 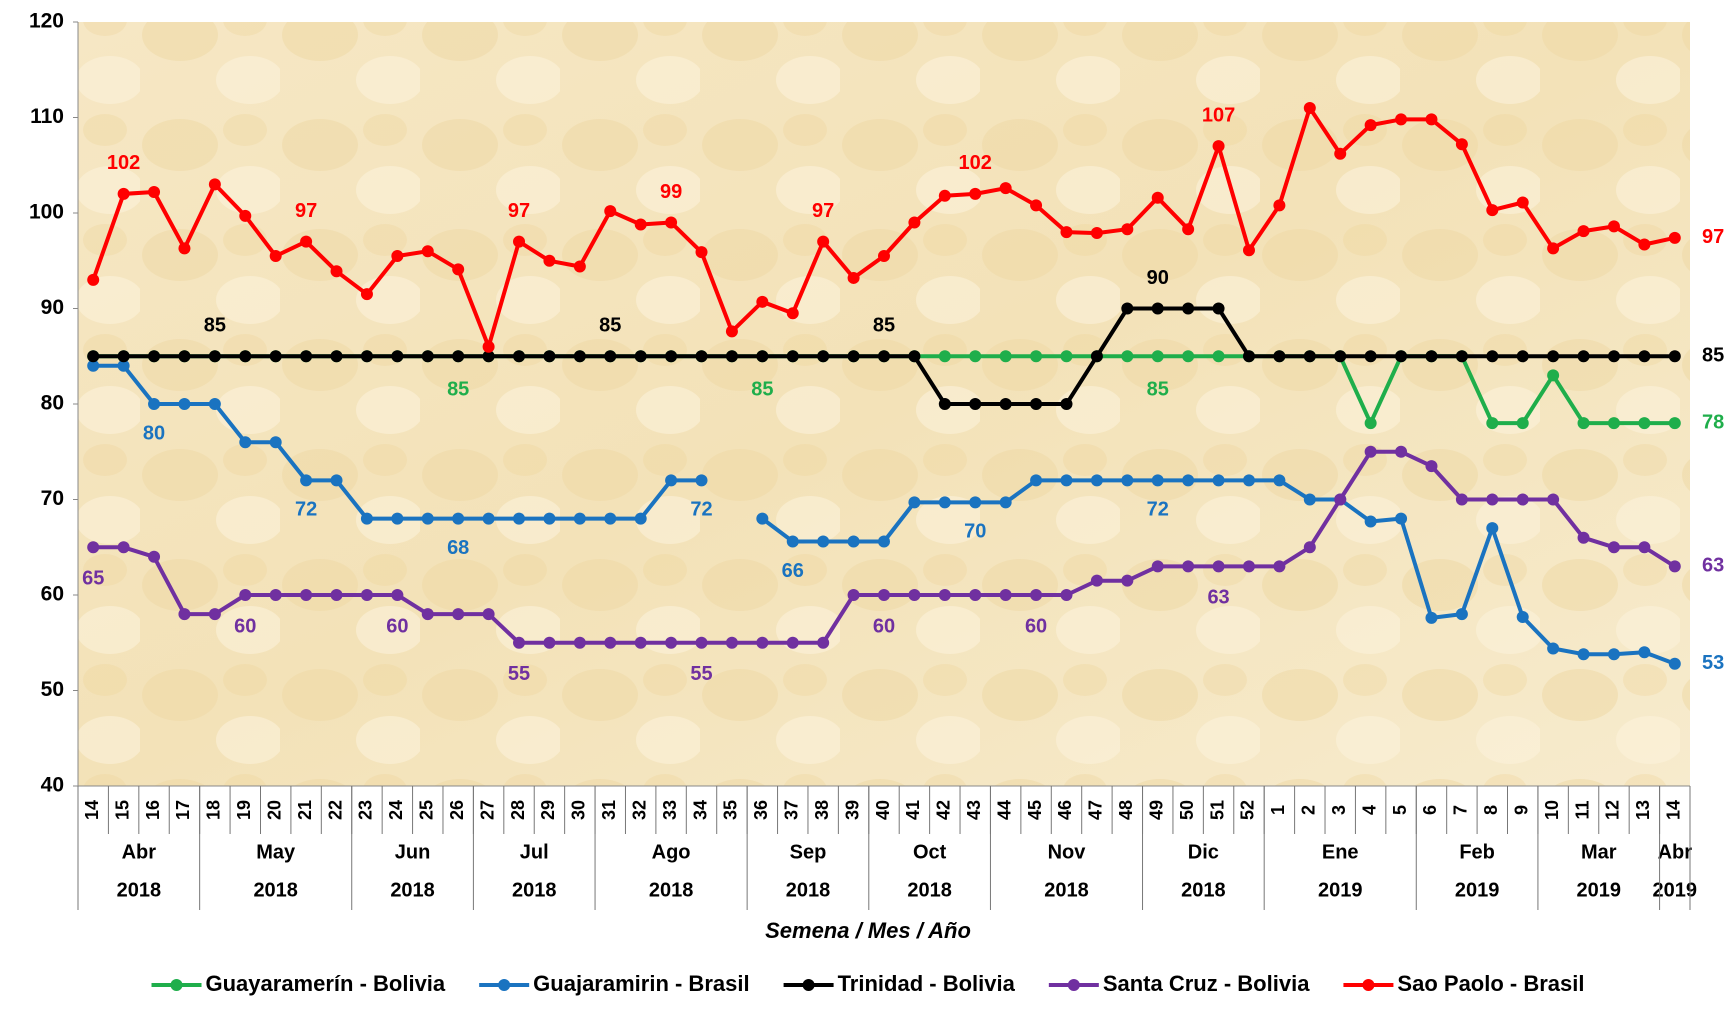 I want to click on month-label: May, so click(x=276, y=852).